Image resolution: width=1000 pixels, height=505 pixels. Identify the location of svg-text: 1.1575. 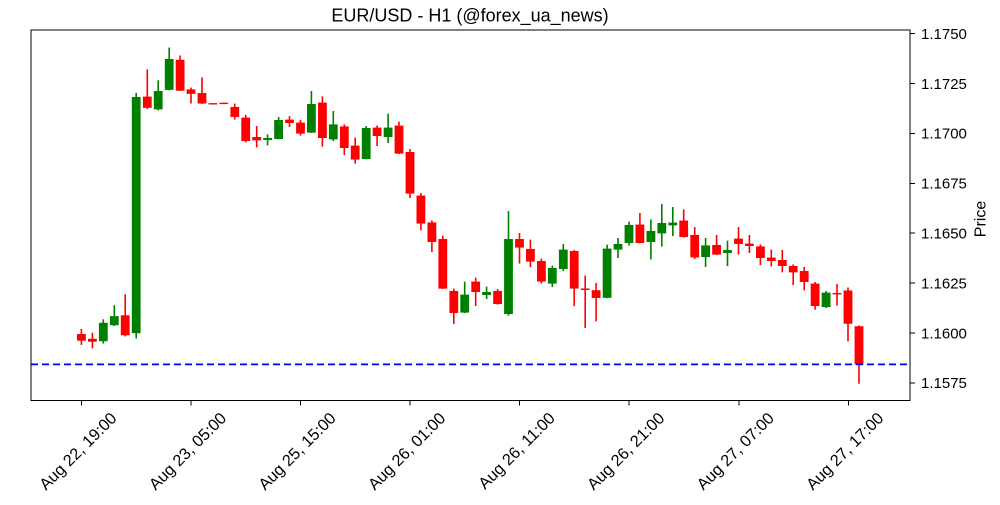
(944, 383).